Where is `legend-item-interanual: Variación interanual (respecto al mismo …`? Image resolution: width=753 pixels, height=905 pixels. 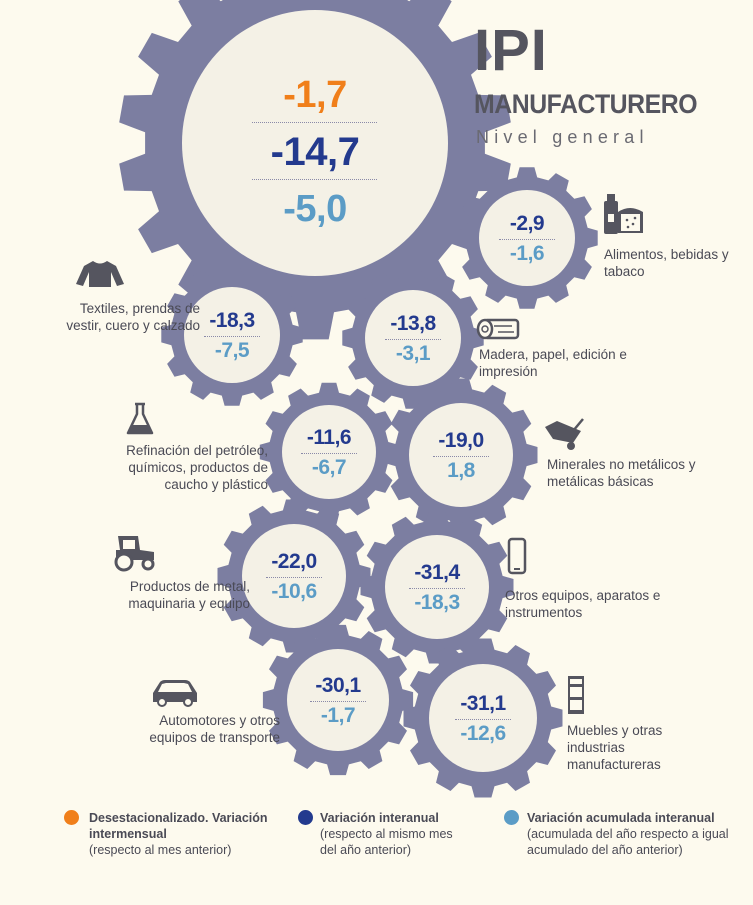 legend-item-interanual: Variación interanual (respecto al mismo … is located at coordinates (395, 834).